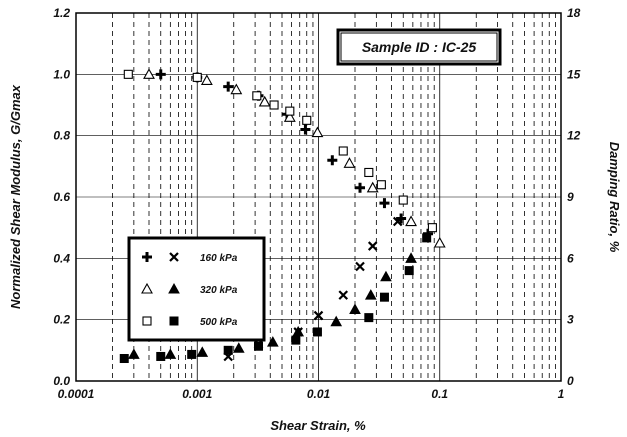 The image size is (627, 437). I want to click on y2-axis-title: Damping Ratio, %, so click(614, 197).